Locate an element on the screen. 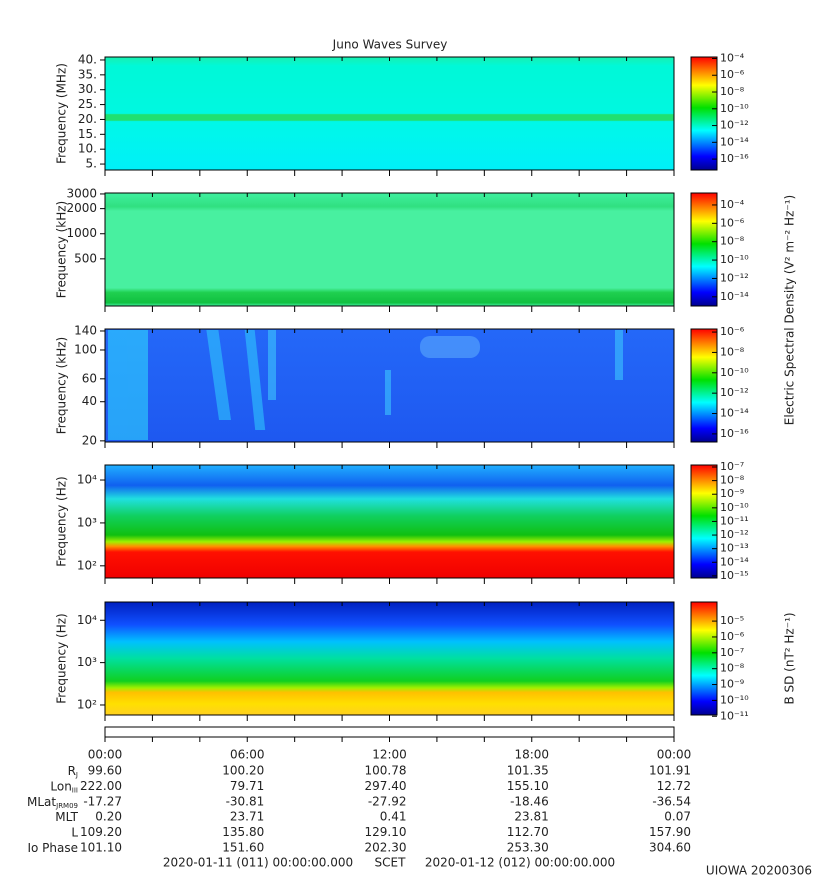  time-label: 18:00 is located at coordinates (531, 755).